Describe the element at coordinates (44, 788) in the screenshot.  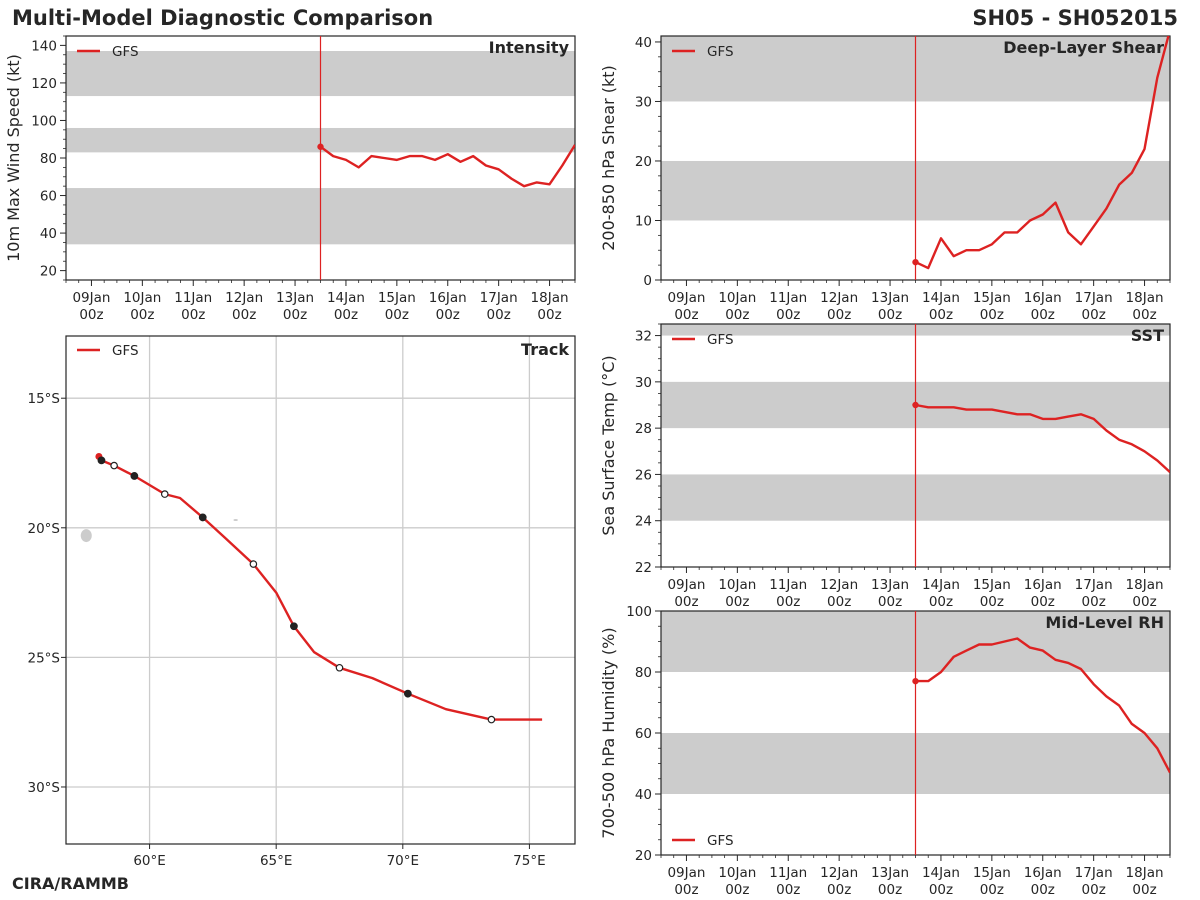
I see `lat-tick-label: 30°S` at that location.